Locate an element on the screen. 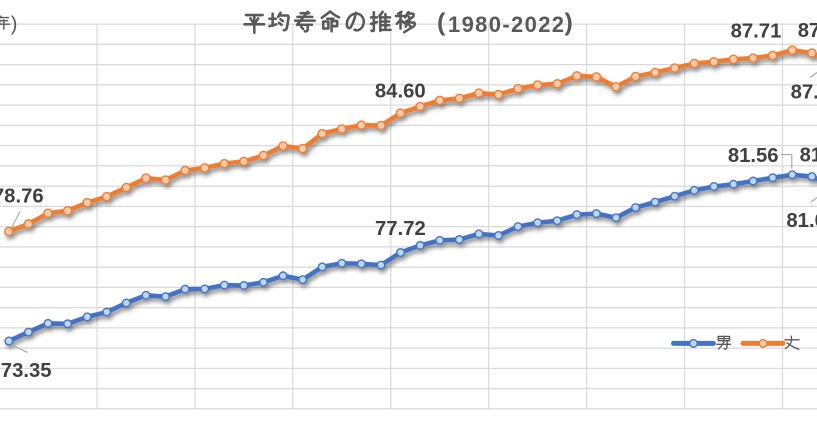 This screenshot has height=429, width=817. svg-text: 78.76 is located at coordinates (22, 197).